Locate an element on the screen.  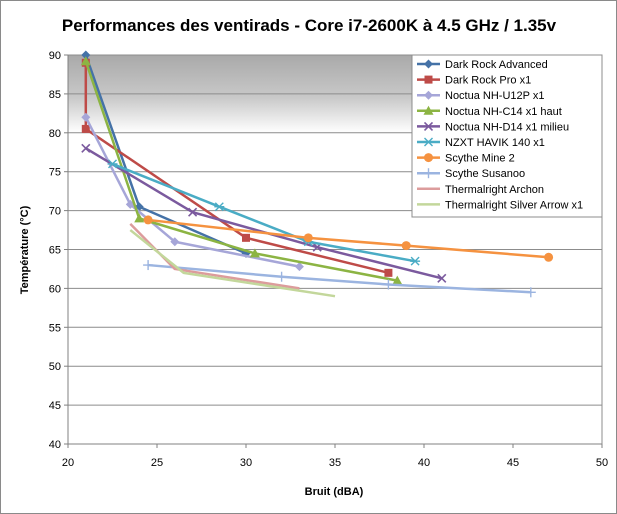
legend-box is located at coordinates (507, 136).